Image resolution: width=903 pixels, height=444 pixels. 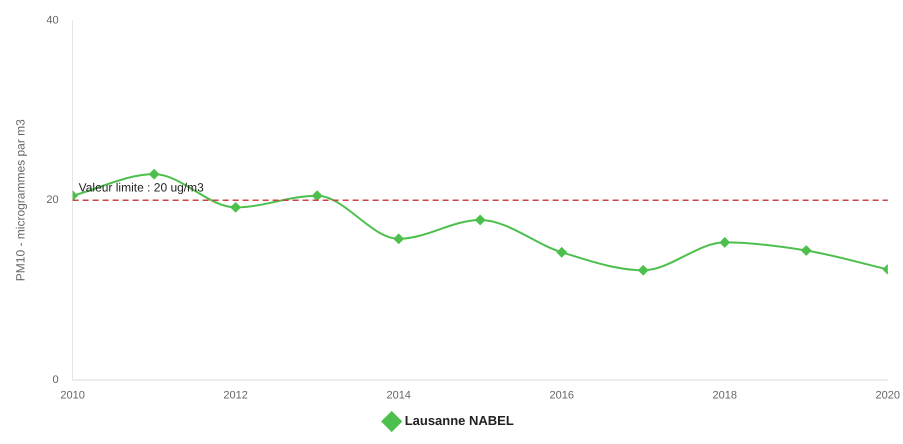 I want to click on y-axis-title: PM10 - microgrammes par m3, so click(x=21, y=200).